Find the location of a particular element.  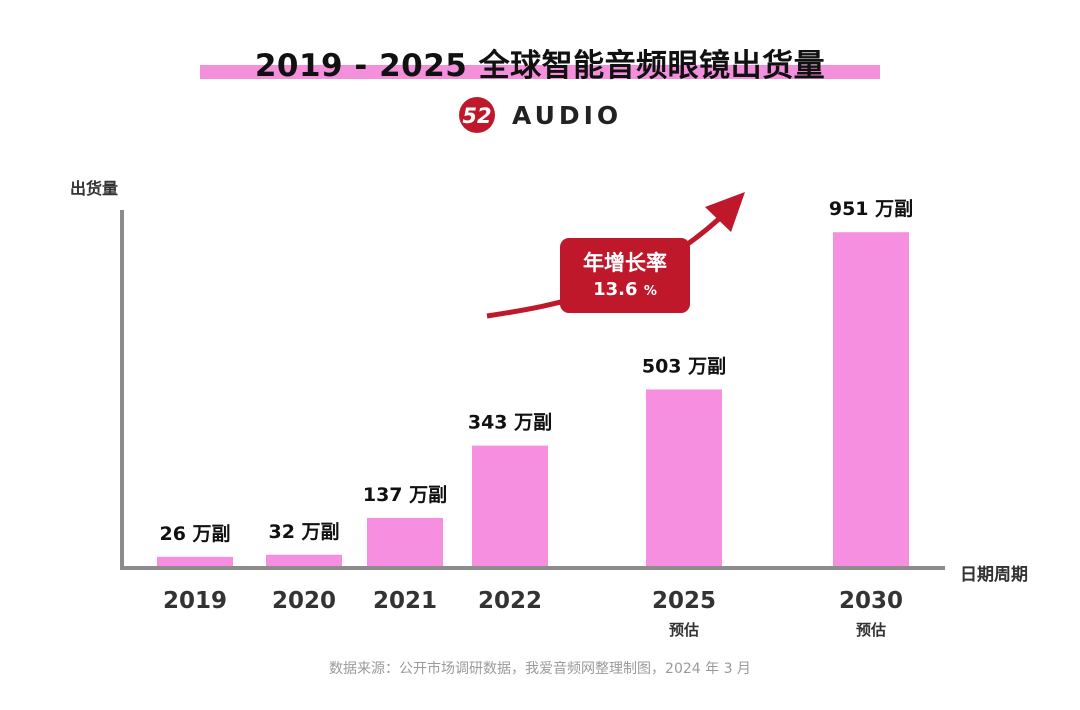

data-label-2019: 26 万副 is located at coordinates (194, 534).